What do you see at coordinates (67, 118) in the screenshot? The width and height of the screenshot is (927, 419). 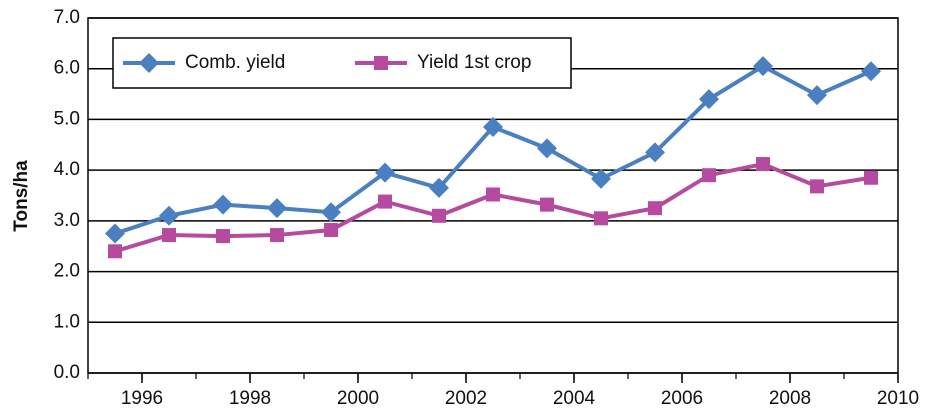 I see `y-tick-label: 5.0` at bounding box center [67, 118].